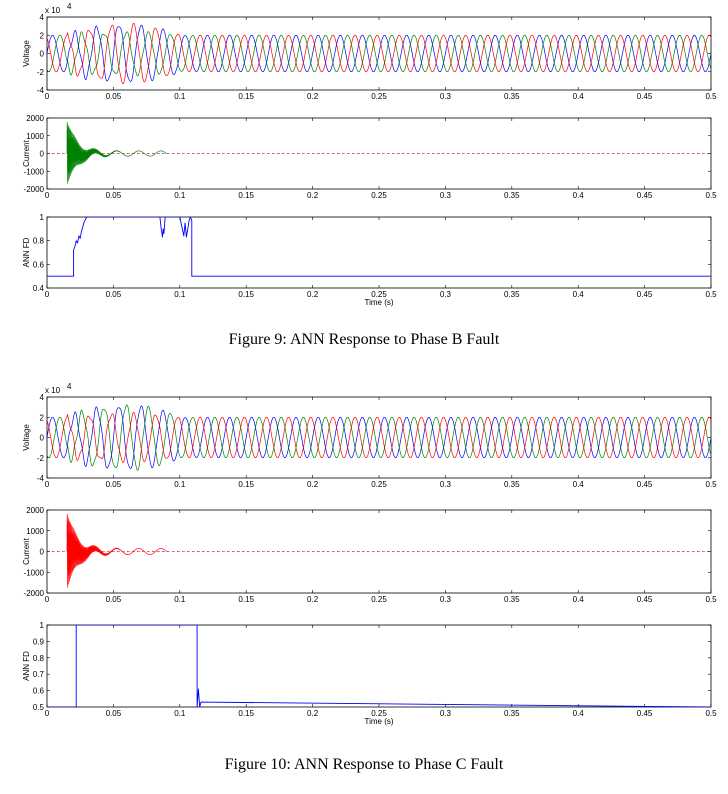 This screenshot has height=794, width=728. I want to click on chart-4-voltage-xtick-label: 0, so click(47, 484).